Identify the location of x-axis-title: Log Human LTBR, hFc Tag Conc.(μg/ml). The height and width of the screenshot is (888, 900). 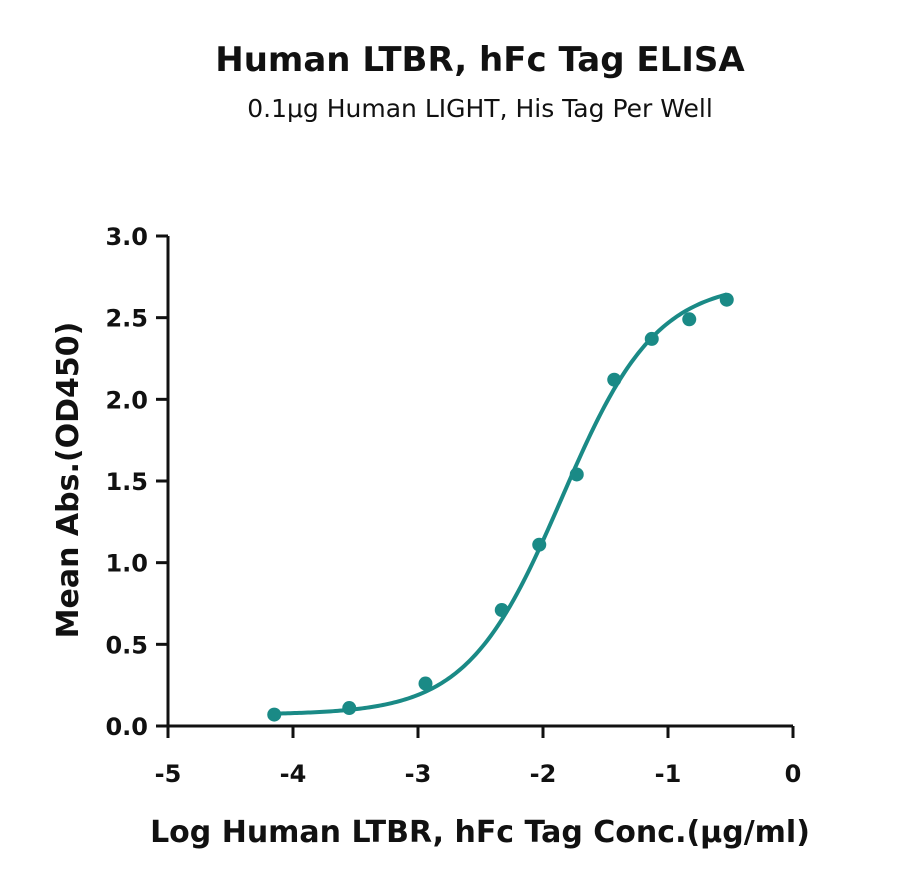
(480, 832).